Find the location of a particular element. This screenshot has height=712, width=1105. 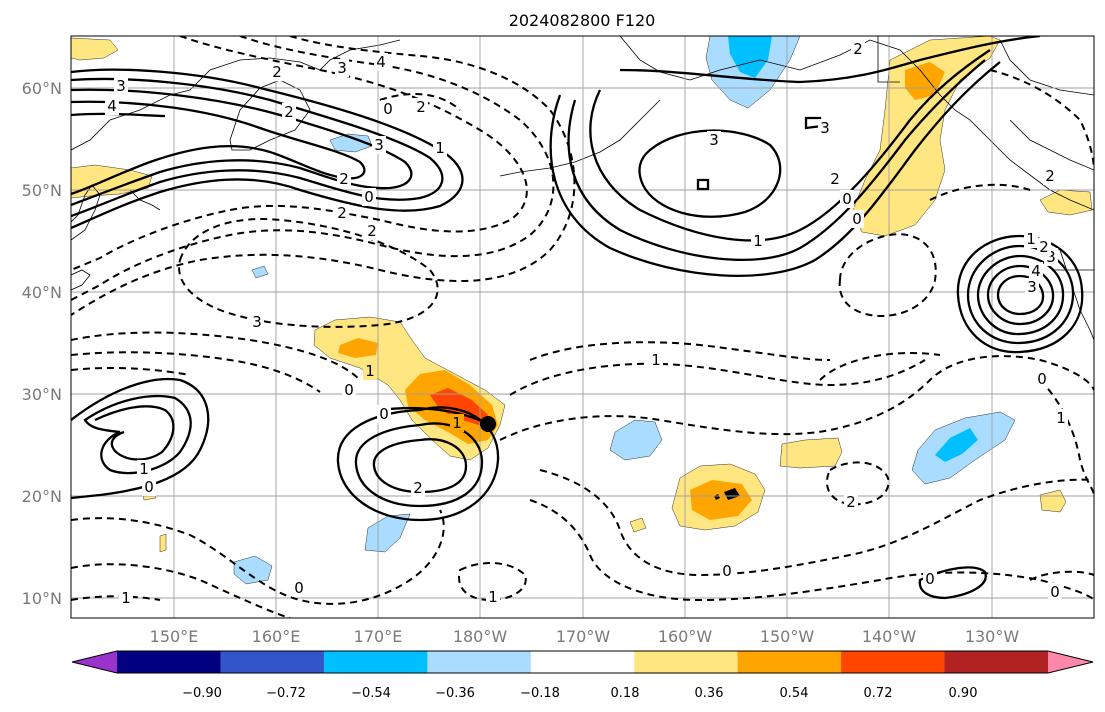

contour-solid-typhoon-track is located at coordinates (434, 416).